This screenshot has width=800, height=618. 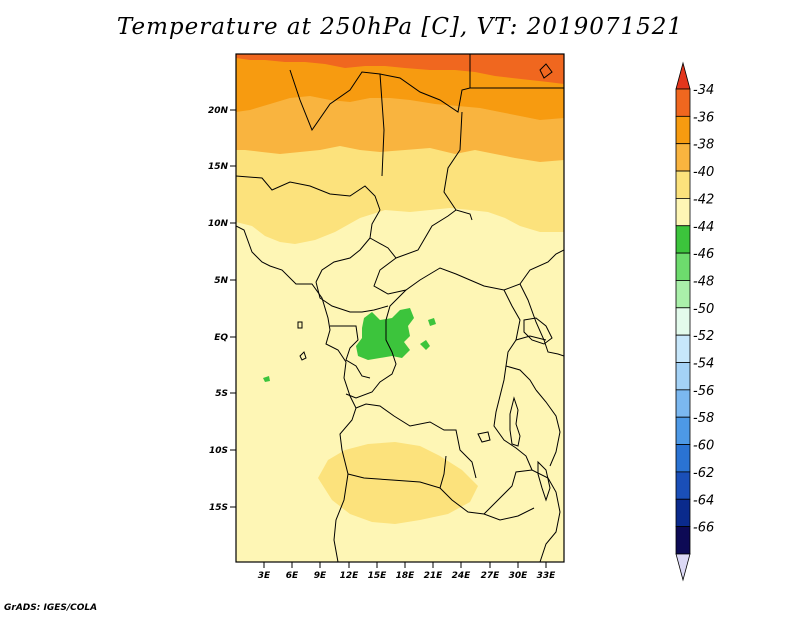 I want to click on lon-label: 30E, so click(x=519, y=576).